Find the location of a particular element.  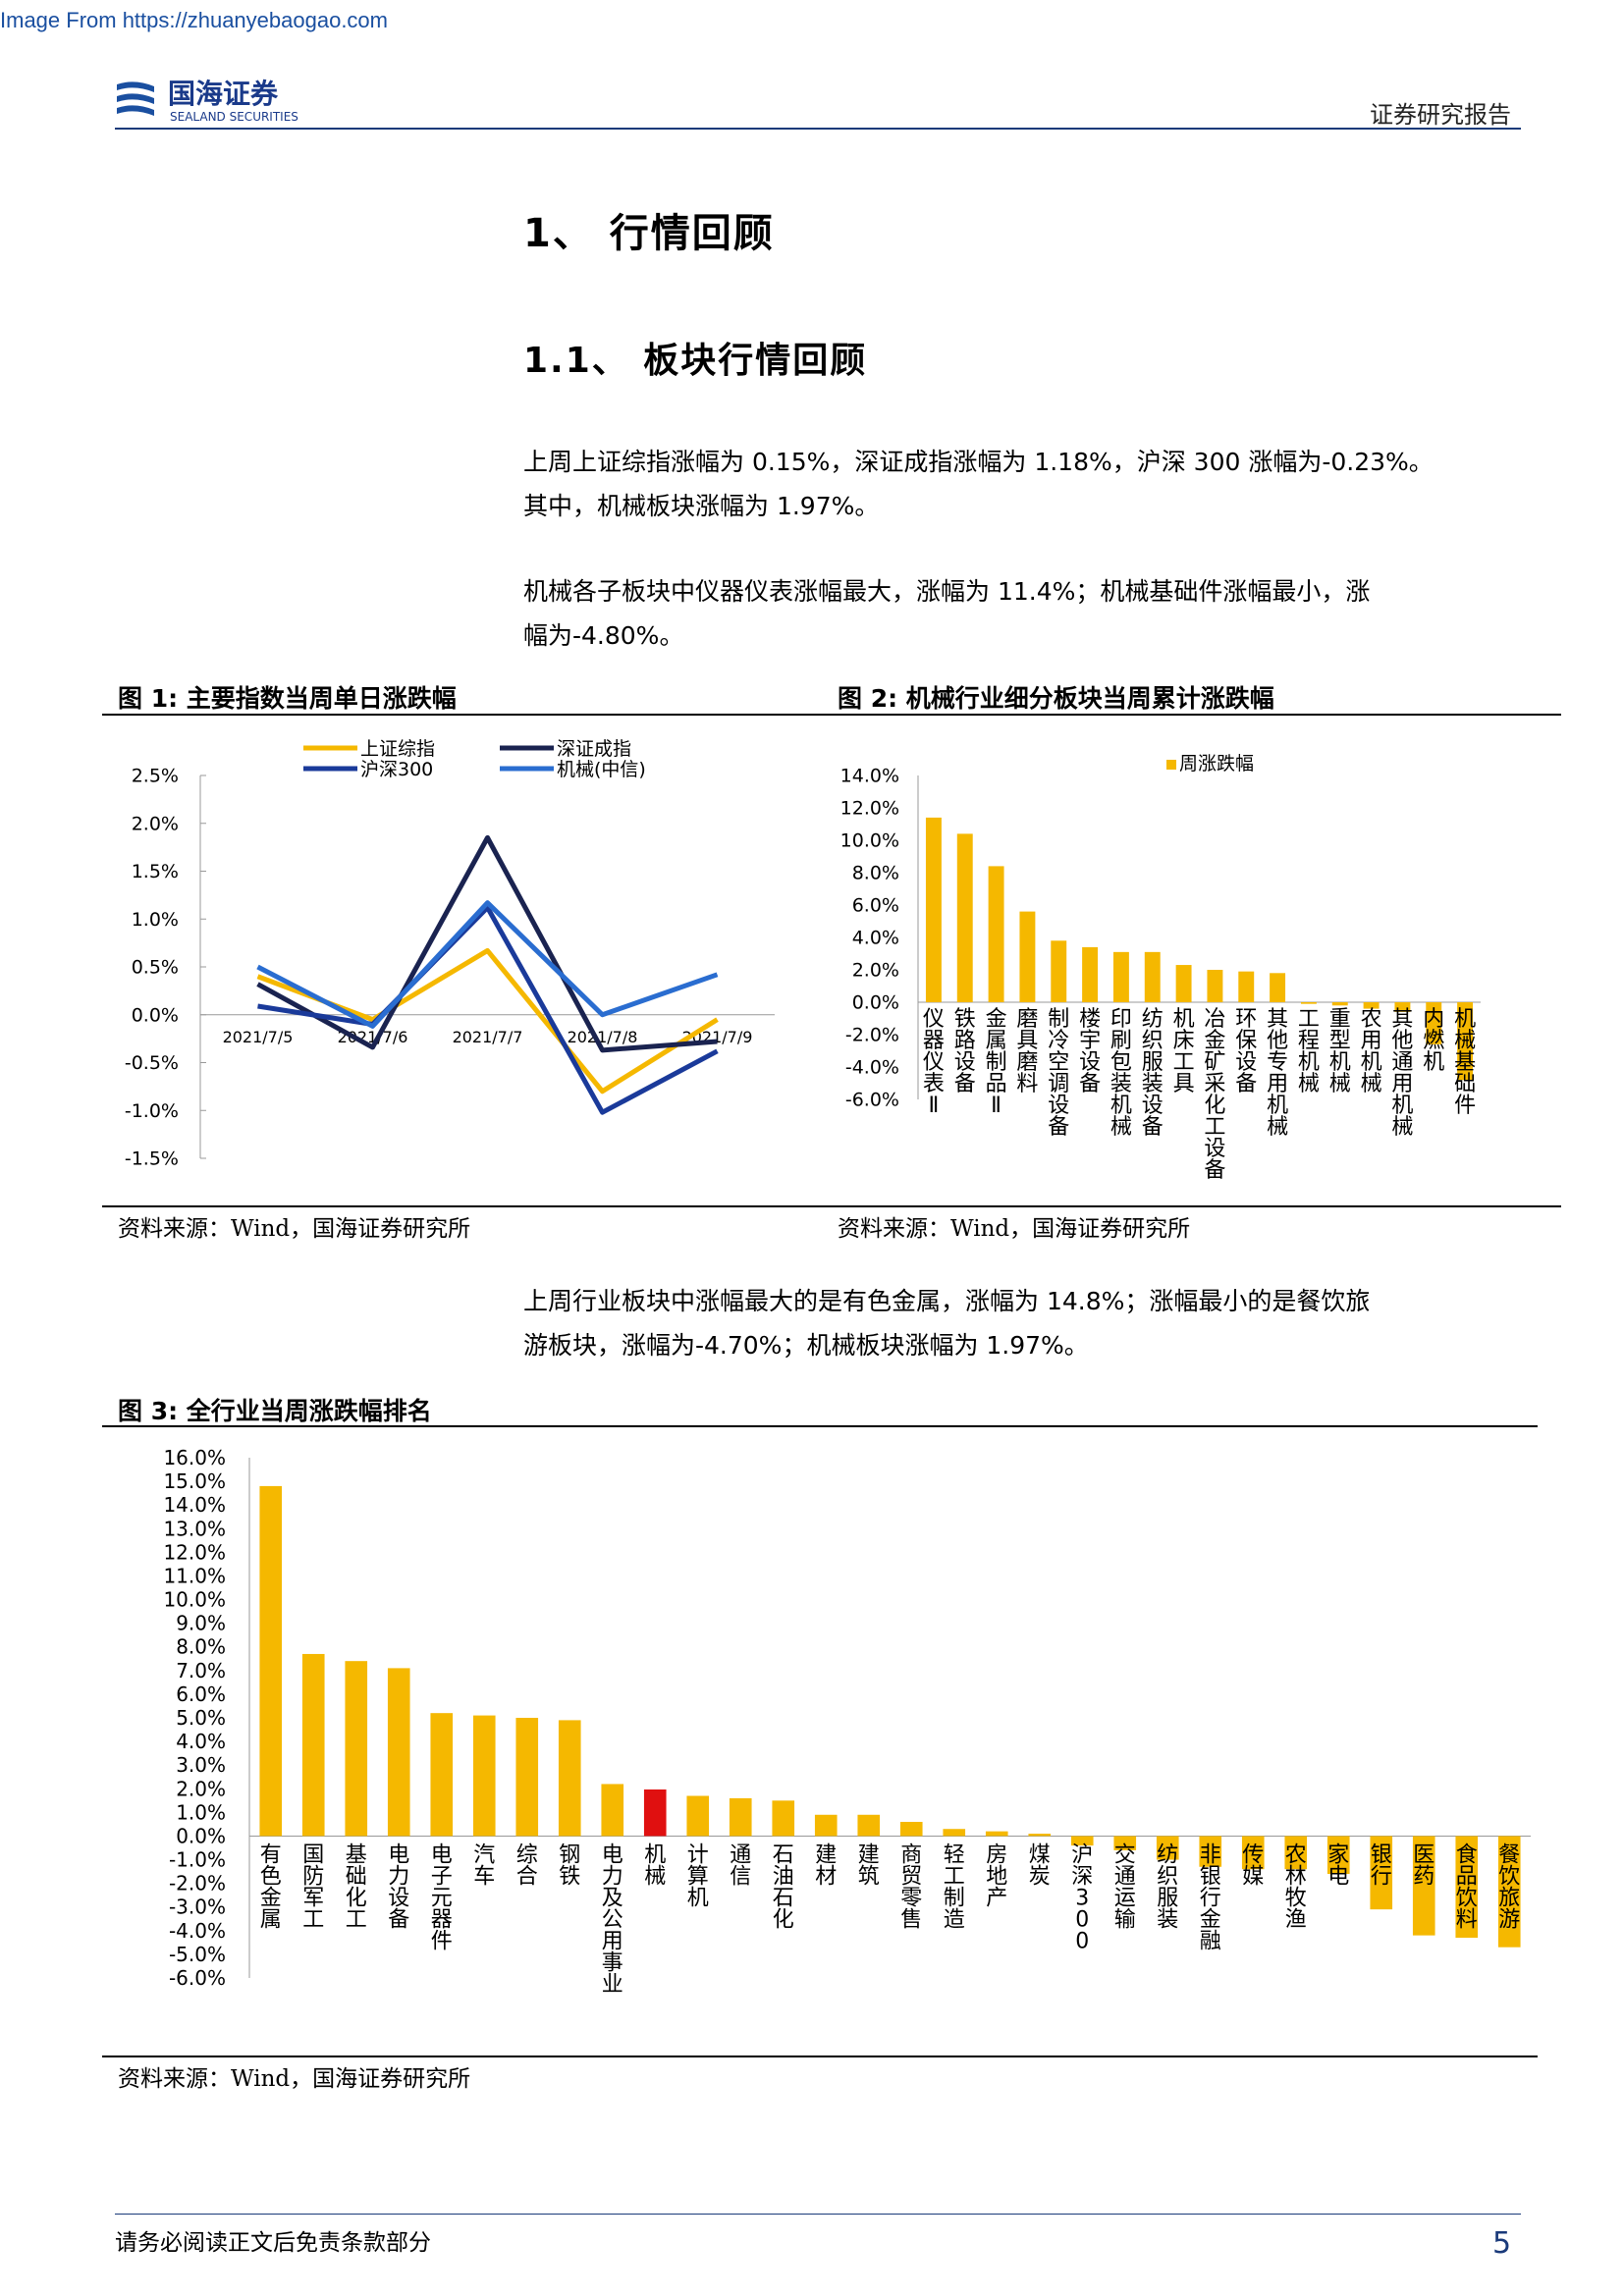

x-category-label: 电子元器件 is located at coordinates (442, 1897).